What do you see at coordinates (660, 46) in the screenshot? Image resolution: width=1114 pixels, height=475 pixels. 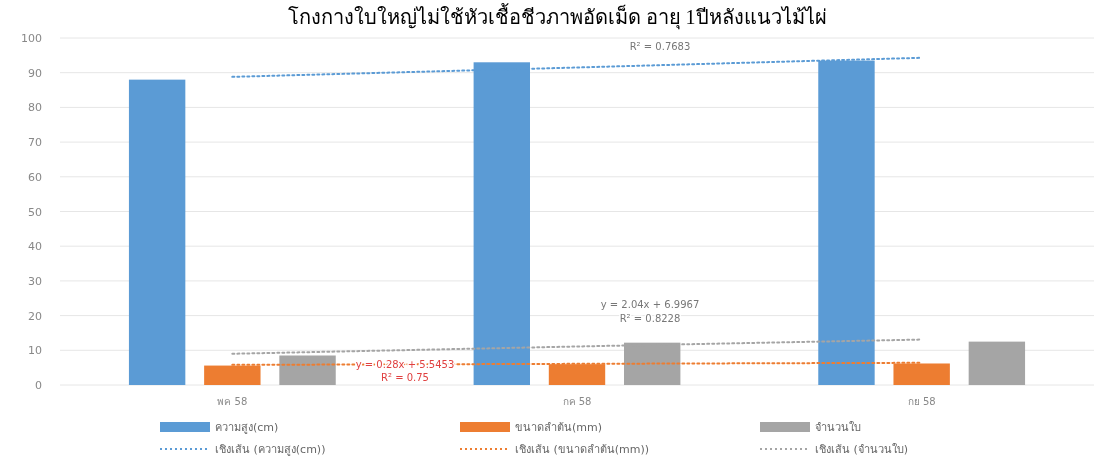 I see `annotation: R² = 0.7683` at bounding box center [660, 46].